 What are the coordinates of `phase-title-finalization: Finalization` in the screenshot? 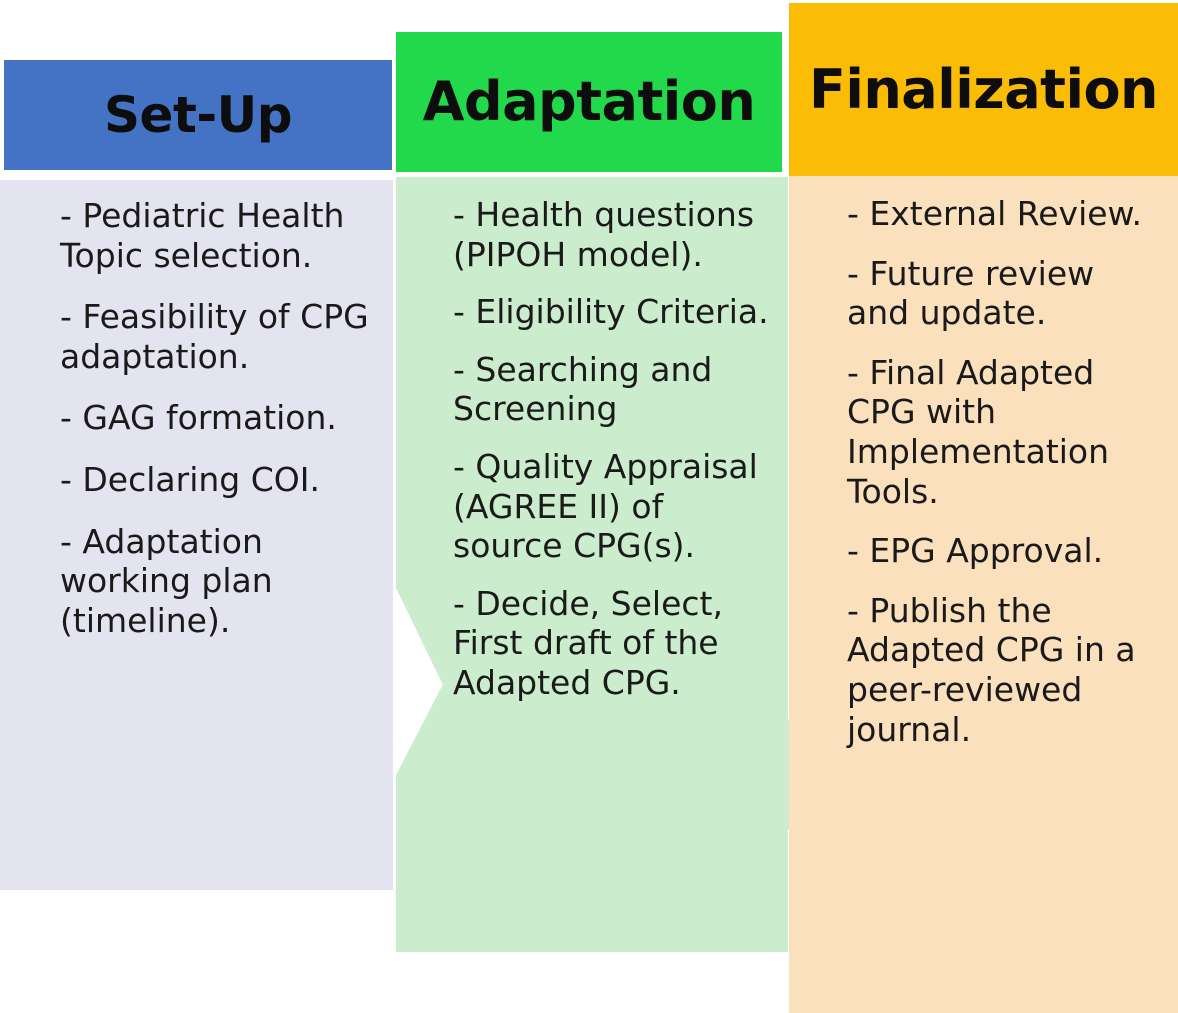 It's located at (983, 89).